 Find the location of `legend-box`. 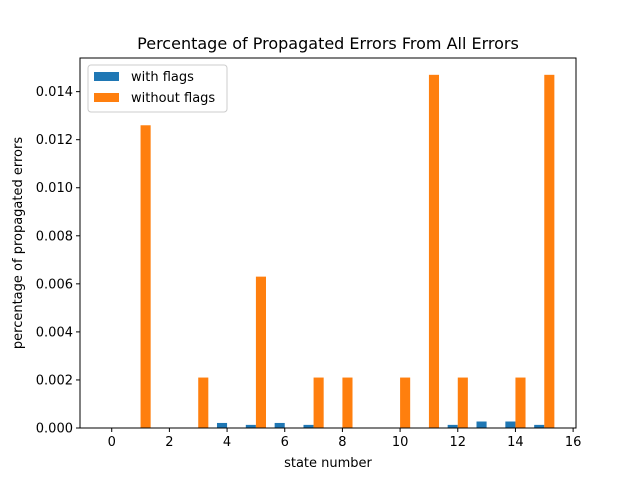

legend-box is located at coordinates (157, 88).